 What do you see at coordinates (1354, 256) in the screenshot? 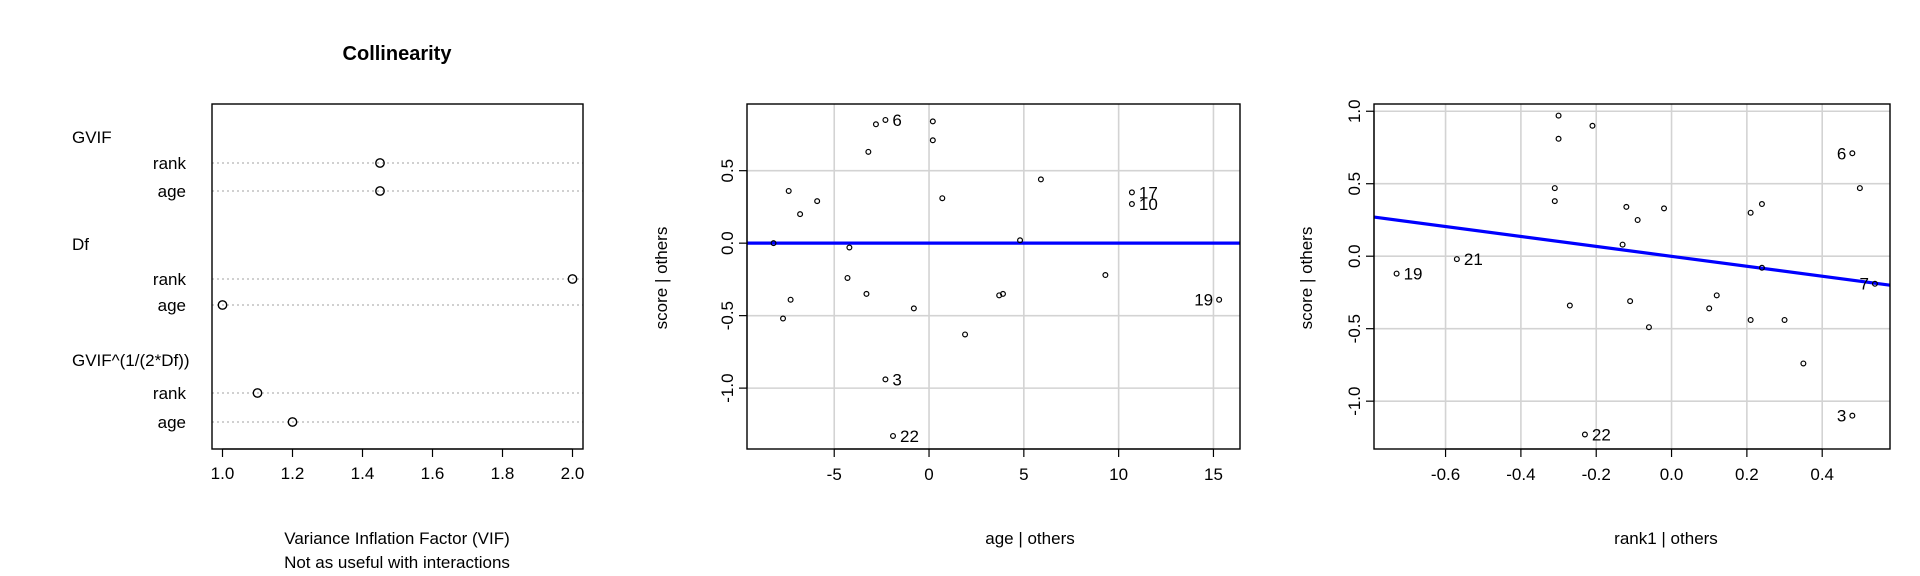
I see `y-tick-label: 0.0` at bounding box center [1354, 256].